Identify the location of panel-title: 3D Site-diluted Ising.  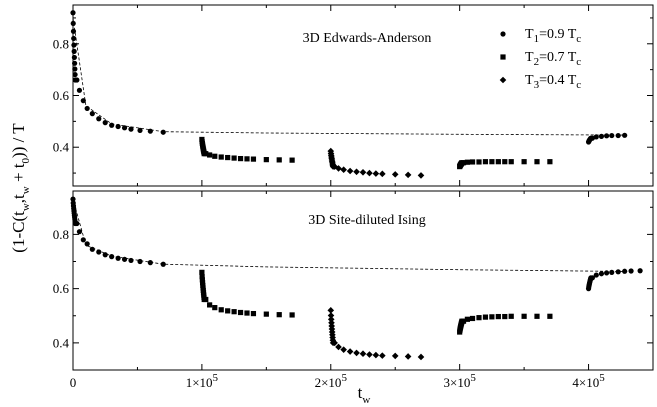
(366, 220).